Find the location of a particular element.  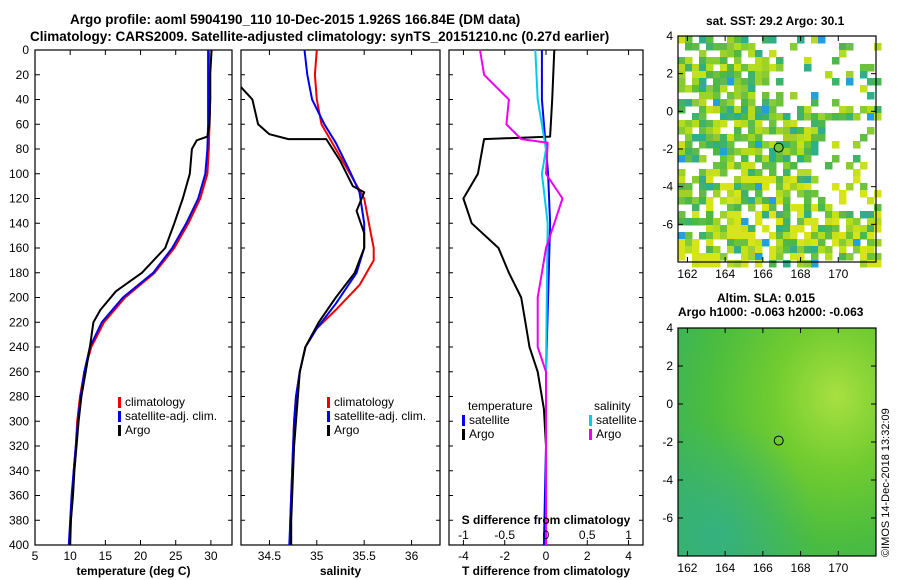

temperature-ytick-label: 140 is located at coordinates (19, 223).